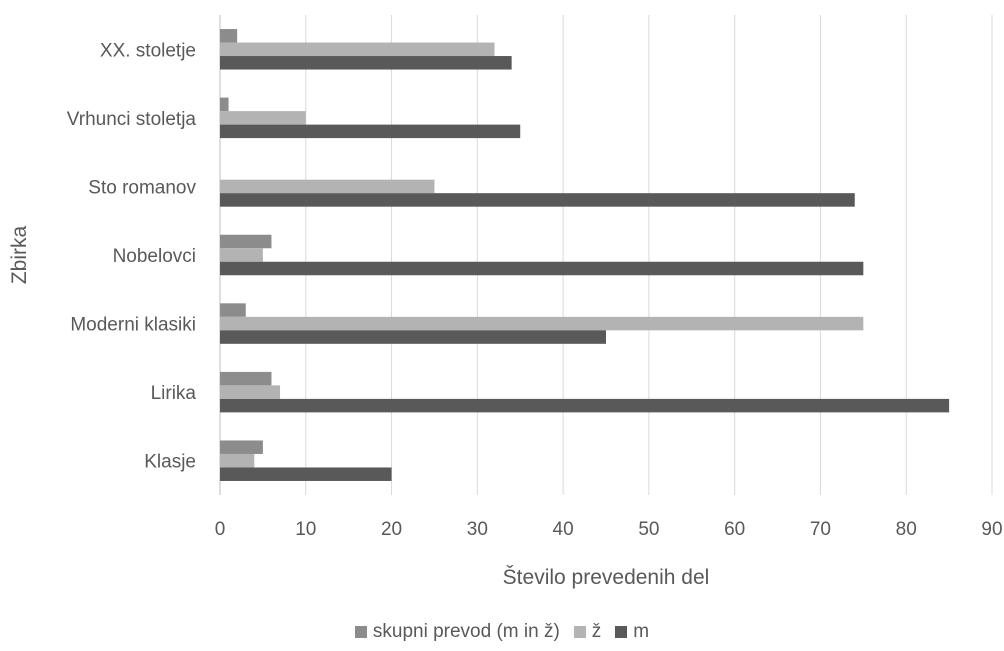  What do you see at coordinates (991, 529) in the screenshot?
I see `x-tick-label: 90` at bounding box center [991, 529].